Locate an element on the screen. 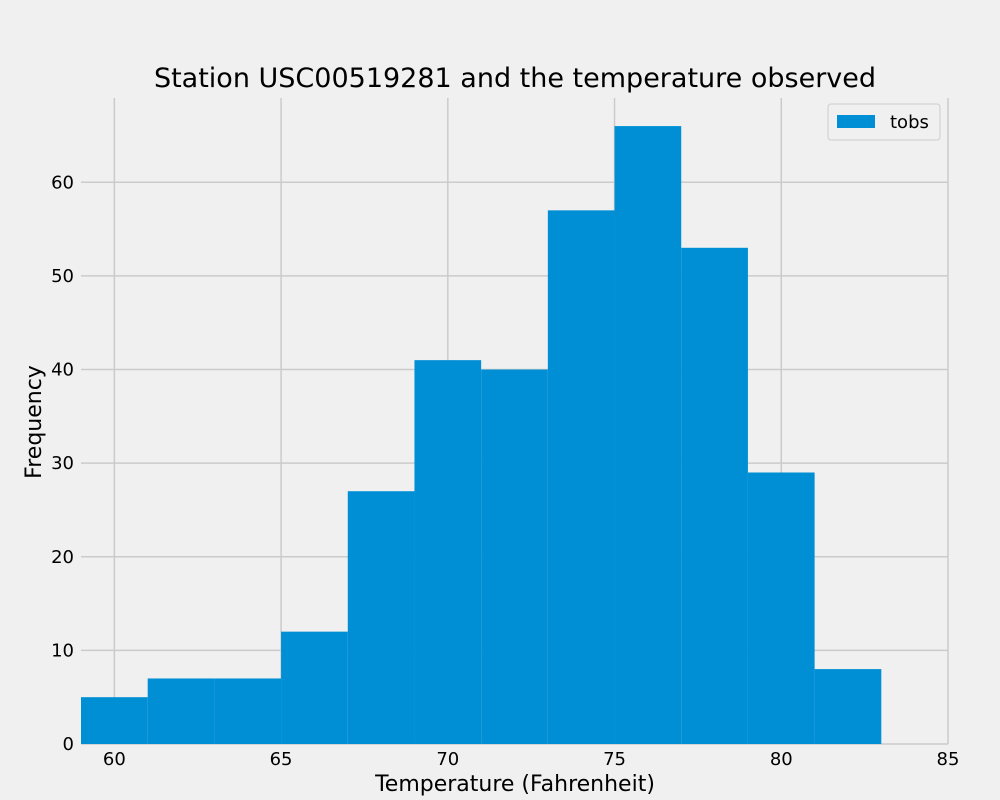 This screenshot has height=800, width=1000. x-tick-label-65: 65 is located at coordinates (281, 759).